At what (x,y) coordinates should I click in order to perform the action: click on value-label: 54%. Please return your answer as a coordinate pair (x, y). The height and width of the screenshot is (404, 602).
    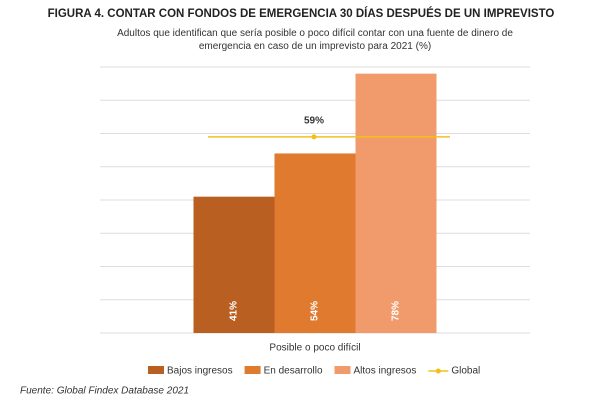
    Looking at the image, I should click on (315, 311).